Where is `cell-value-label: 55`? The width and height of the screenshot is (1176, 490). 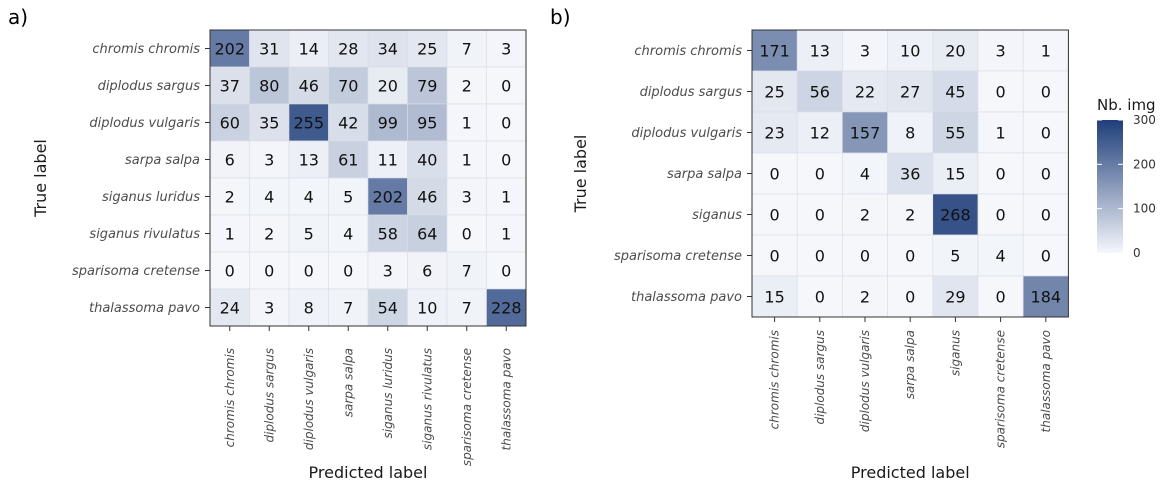
cell-value-label: 55 is located at coordinates (955, 133).